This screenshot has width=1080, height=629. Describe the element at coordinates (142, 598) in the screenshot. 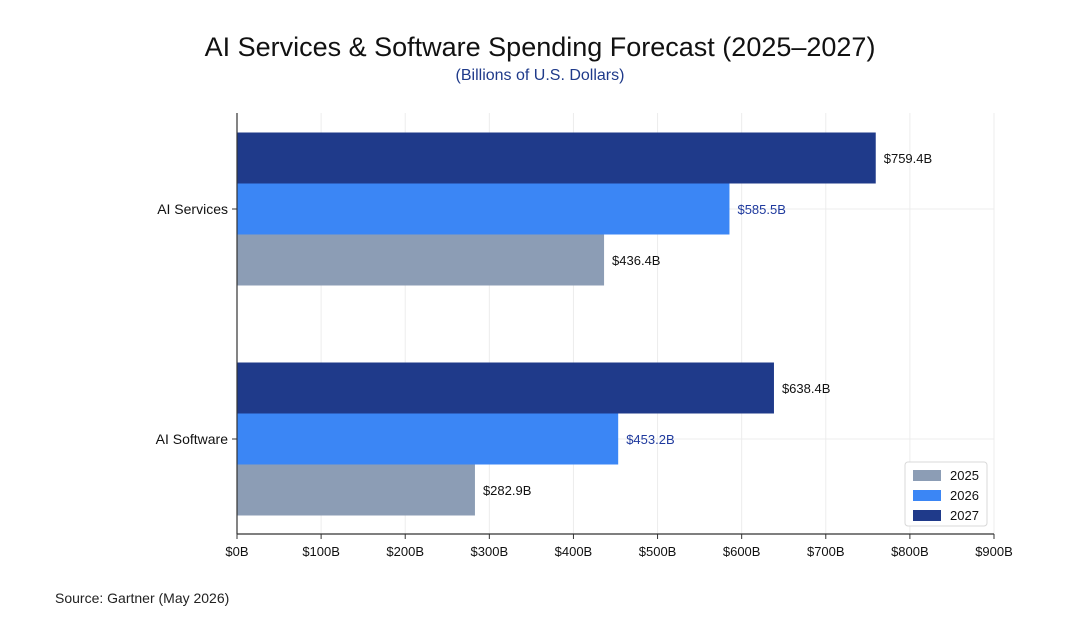

I see `source-note: Source: Gartner (May 2026)` at that location.